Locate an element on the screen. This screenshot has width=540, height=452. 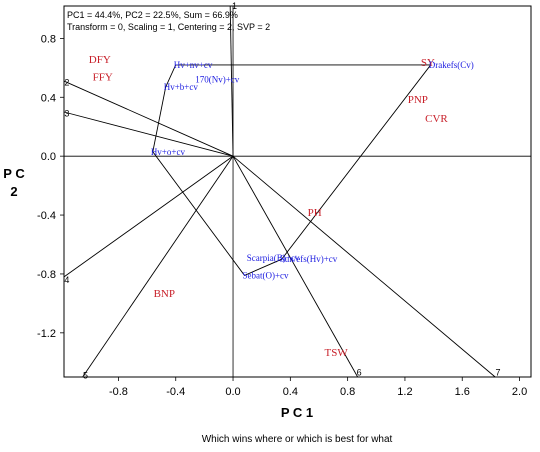
x-tick-label: -0.4 is located at coordinates (175, 392).